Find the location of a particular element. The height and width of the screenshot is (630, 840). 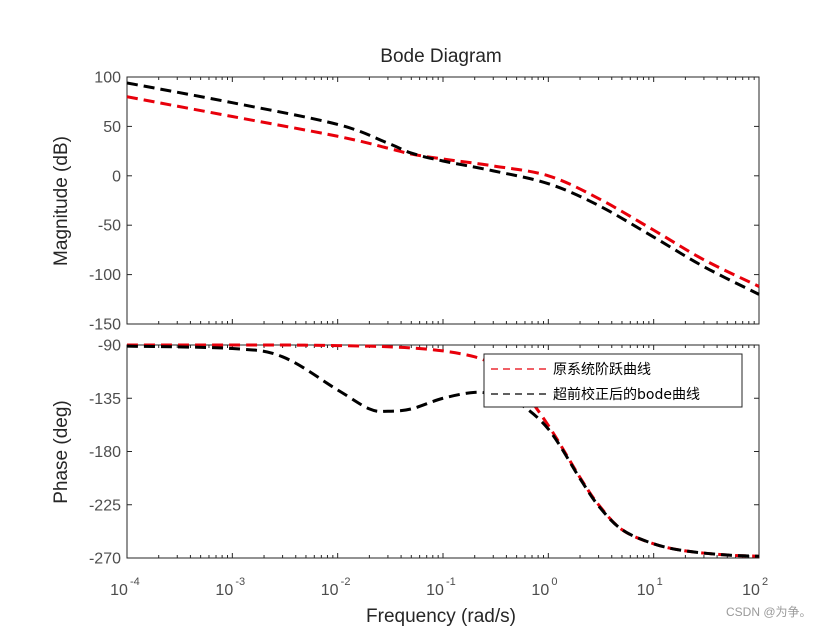

legend-box is located at coordinates (613, 380).